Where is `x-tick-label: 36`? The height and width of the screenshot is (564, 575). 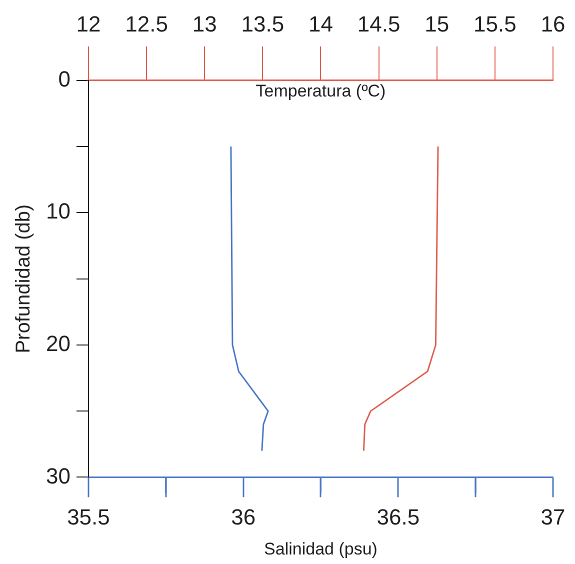
x-tick-label: 36 is located at coordinates (243, 517).